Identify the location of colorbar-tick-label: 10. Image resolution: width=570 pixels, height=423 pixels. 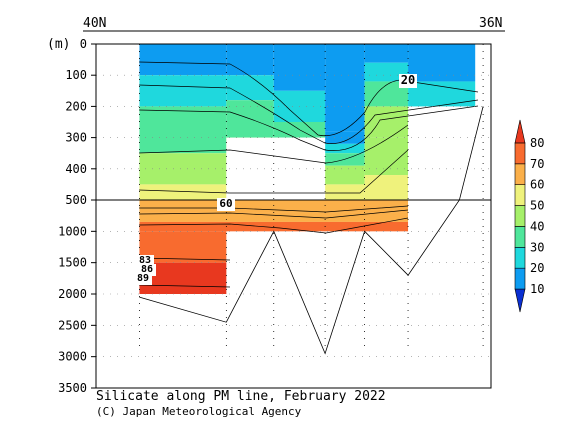
(537, 289).